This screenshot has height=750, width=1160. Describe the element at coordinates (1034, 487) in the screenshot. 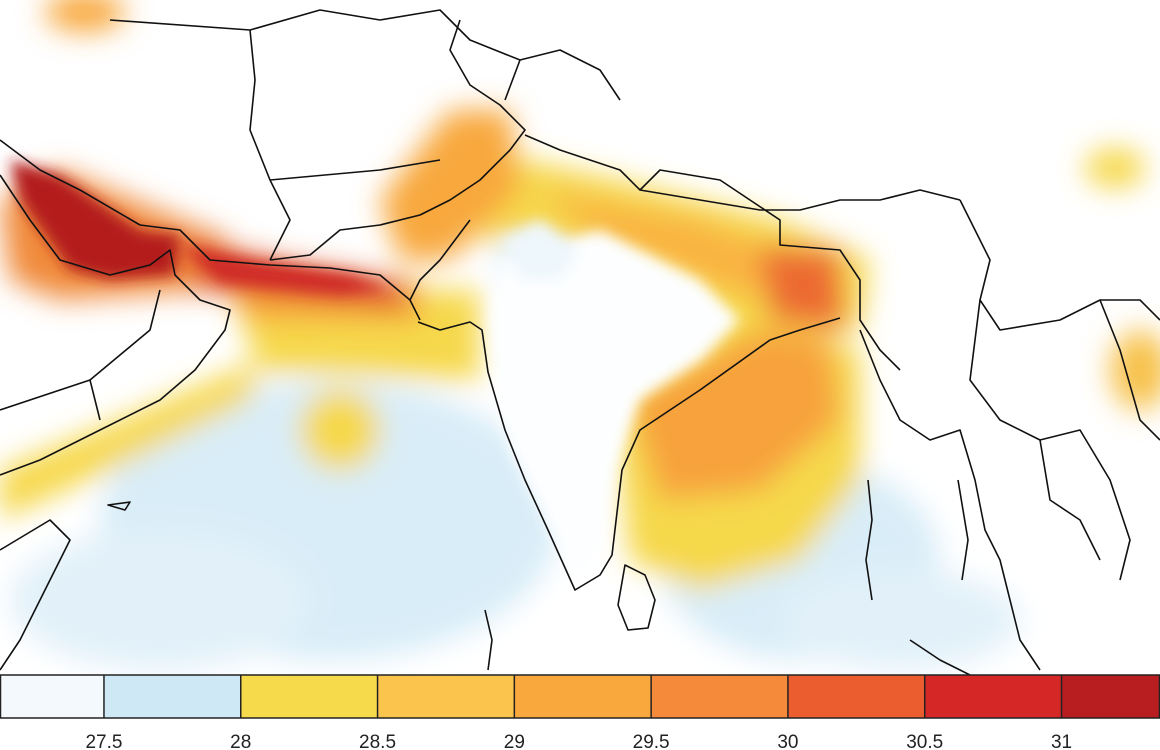

I see `se-asia-borders` at that location.